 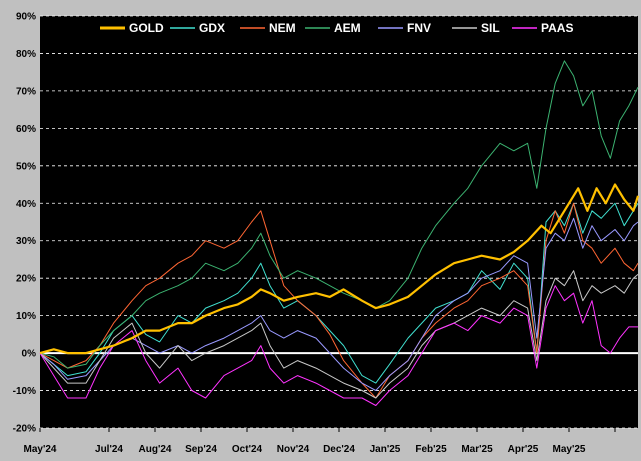 What do you see at coordinates (40, 449) in the screenshot?
I see `x-tick-label: May'24` at bounding box center [40, 449].